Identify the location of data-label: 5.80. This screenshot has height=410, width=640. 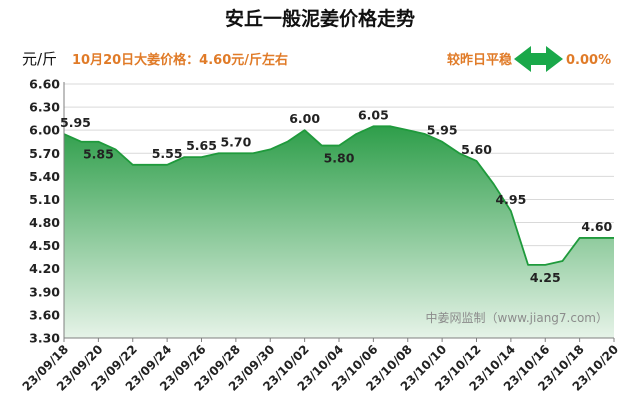
(339, 158).